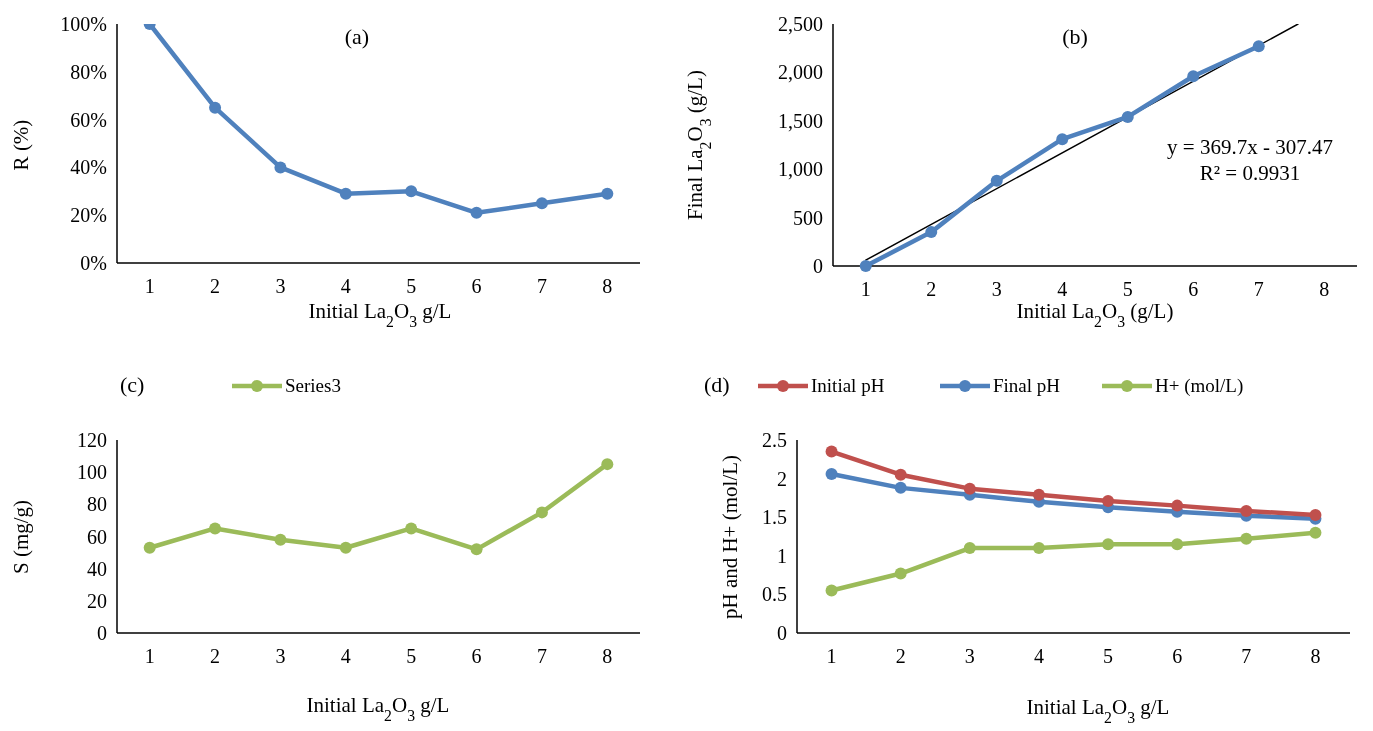  Describe the element at coordinates (800, 72) in the screenshot. I see `y-tick-label: 2,000` at that location.